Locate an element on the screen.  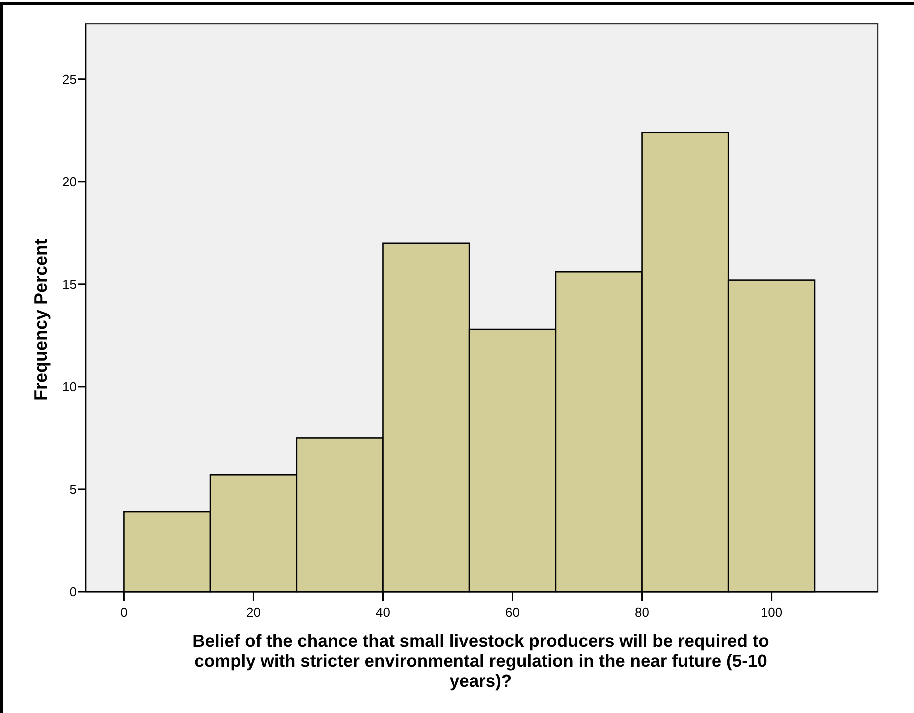
x-tick-label: 40 is located at coordinates (383, 612).